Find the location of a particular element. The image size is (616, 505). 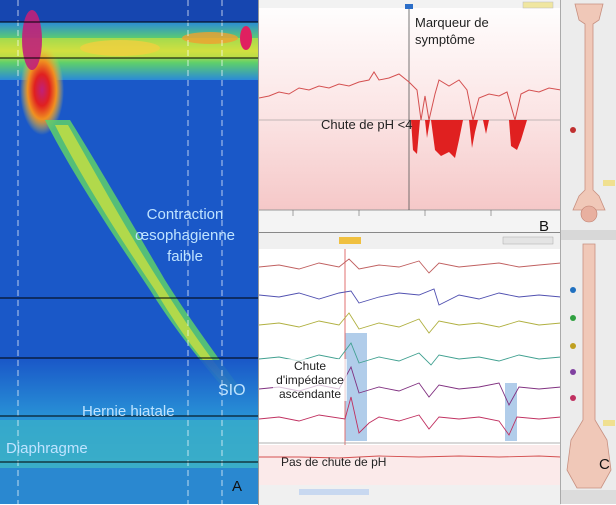

panel-letter-c: C is located at coordinates (604, 464).